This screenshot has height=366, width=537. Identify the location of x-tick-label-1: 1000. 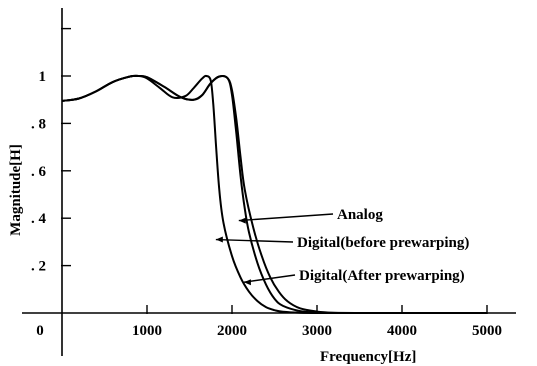
(147, 331).